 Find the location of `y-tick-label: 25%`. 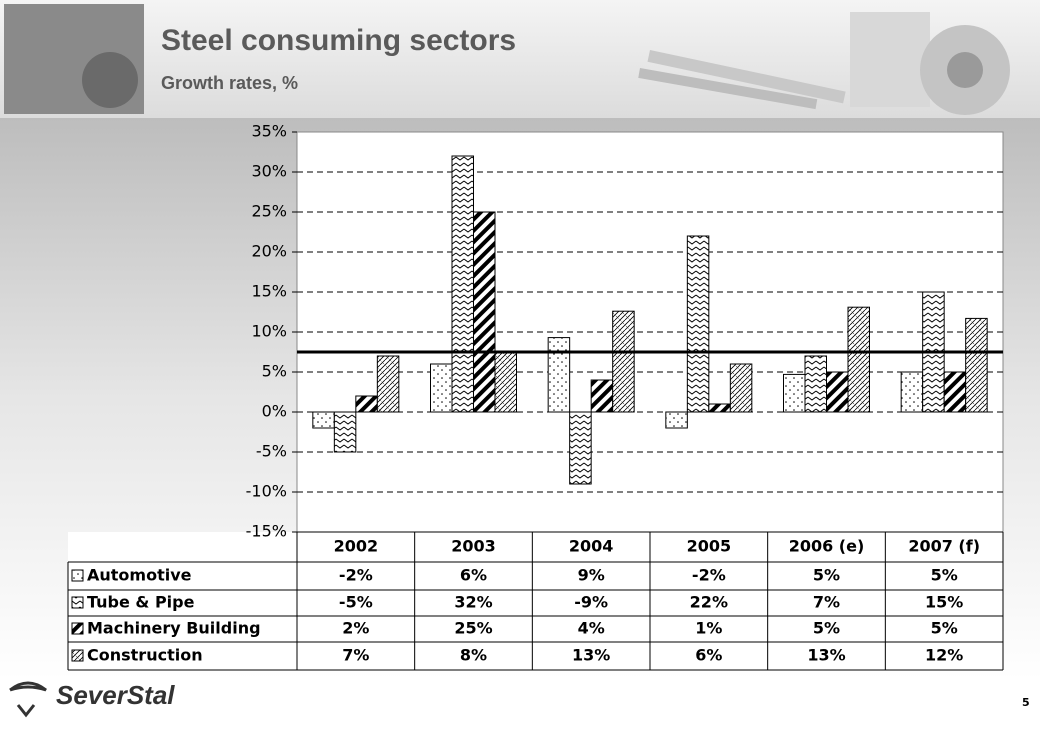

y-tick-label: 25% is located at coordinates (269, 211).